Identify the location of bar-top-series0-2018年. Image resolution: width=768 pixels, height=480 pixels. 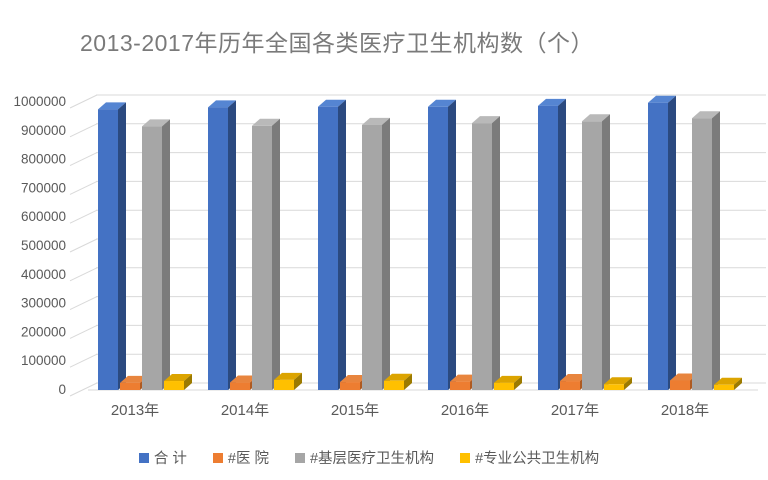
(662, 99).